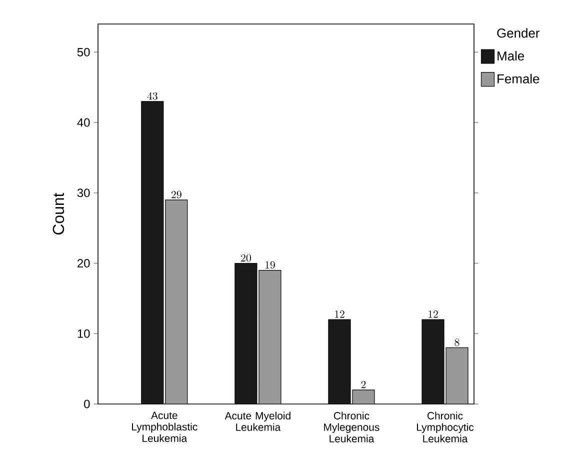 The width and height of the screenshot is (577, 458). I want to click on data-label: 43, so click(152, 96).